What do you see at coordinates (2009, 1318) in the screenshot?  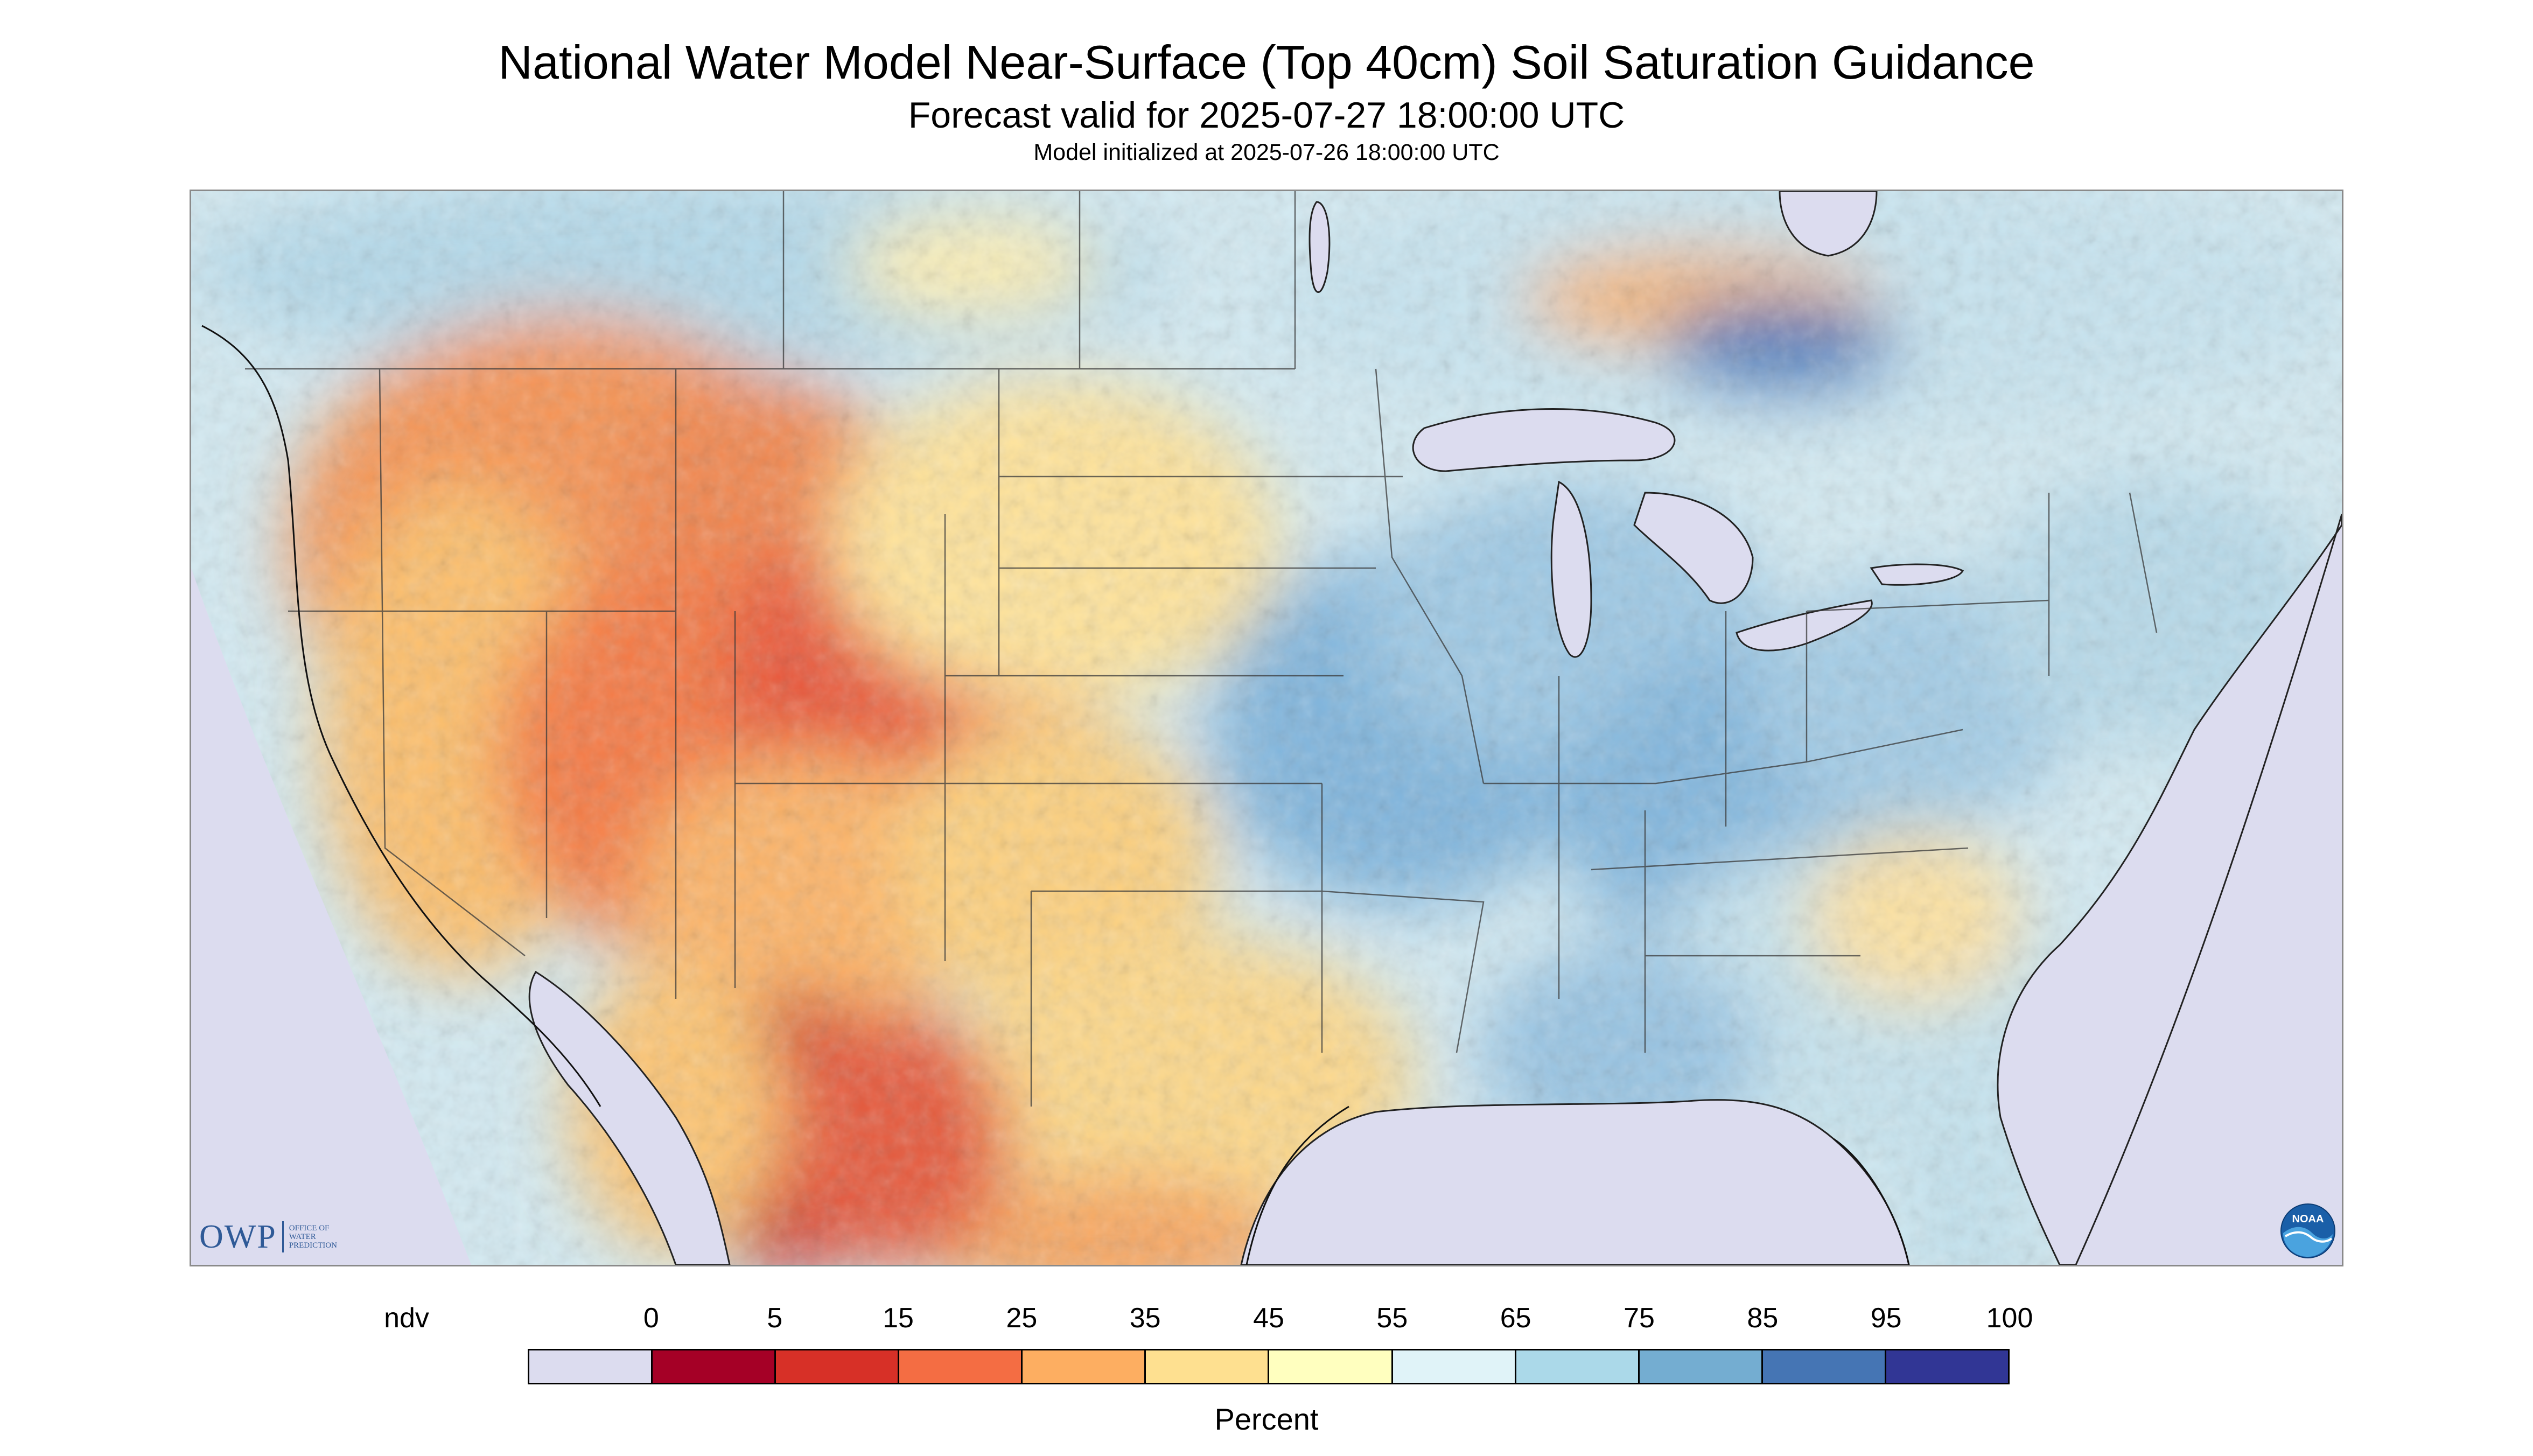 I see `legend-tick-label: 100` at bounding box center [2009, 1318].